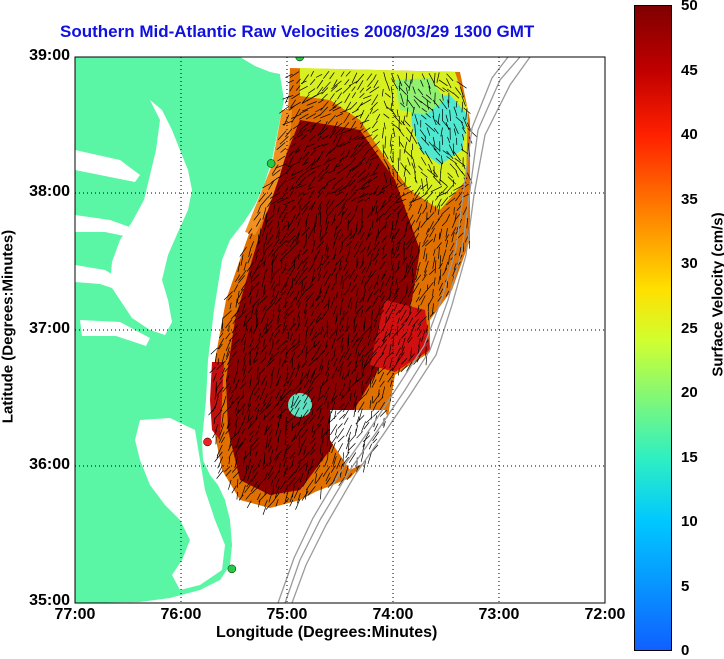 Image resolution: width=724 pixels, height=659 pixels. What do you see at coordinates (49, 600) in the screenshot?
I see `ytick-label: 35:00` at bounding box center [49, 600].